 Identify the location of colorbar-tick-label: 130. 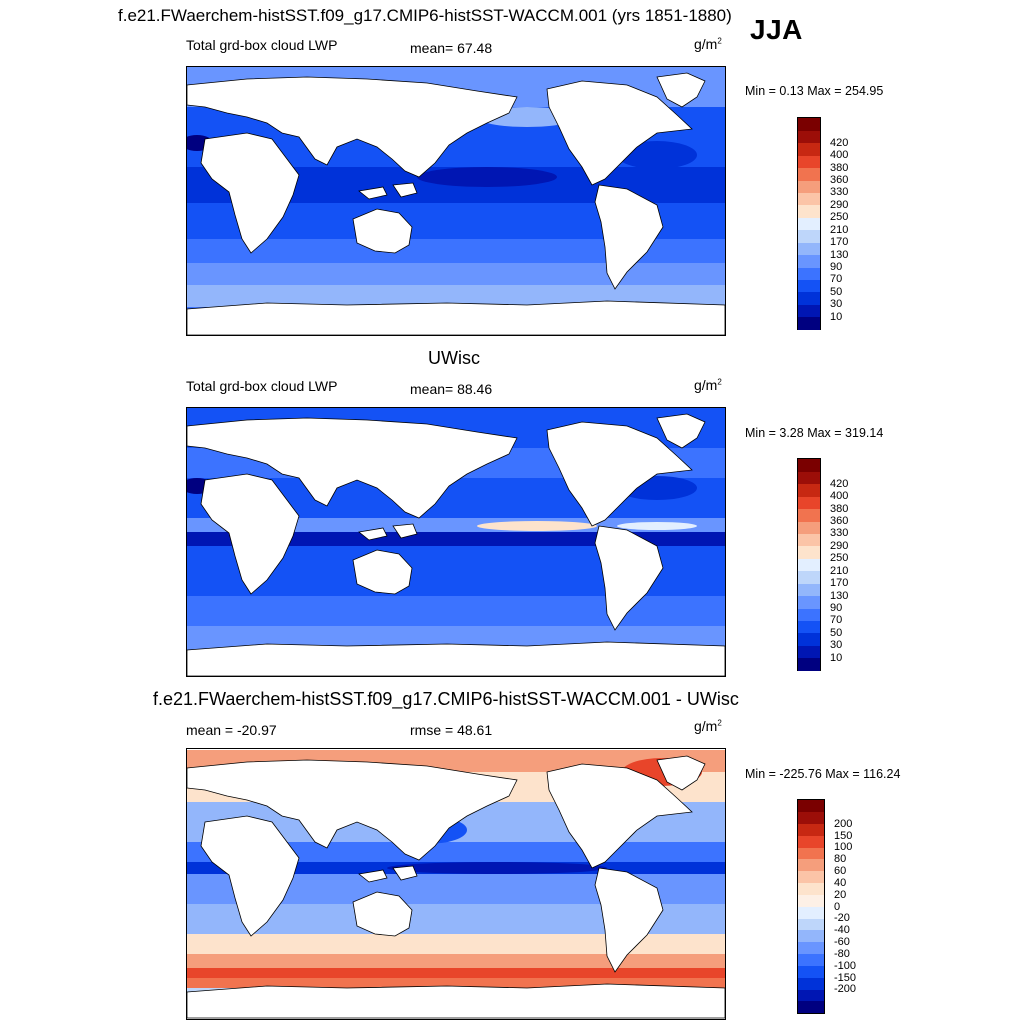
(839, 595).